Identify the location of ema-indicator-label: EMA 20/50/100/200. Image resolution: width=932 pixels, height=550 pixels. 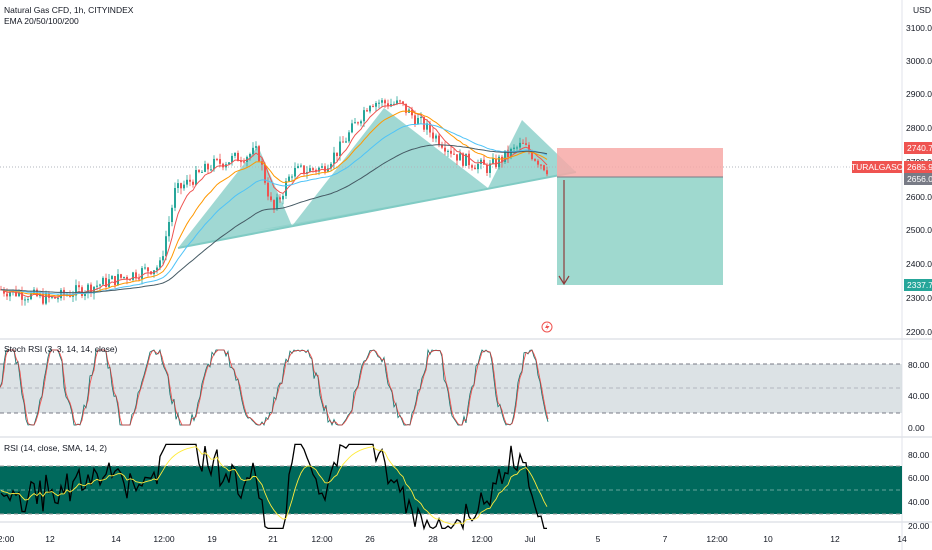
(41, 21).